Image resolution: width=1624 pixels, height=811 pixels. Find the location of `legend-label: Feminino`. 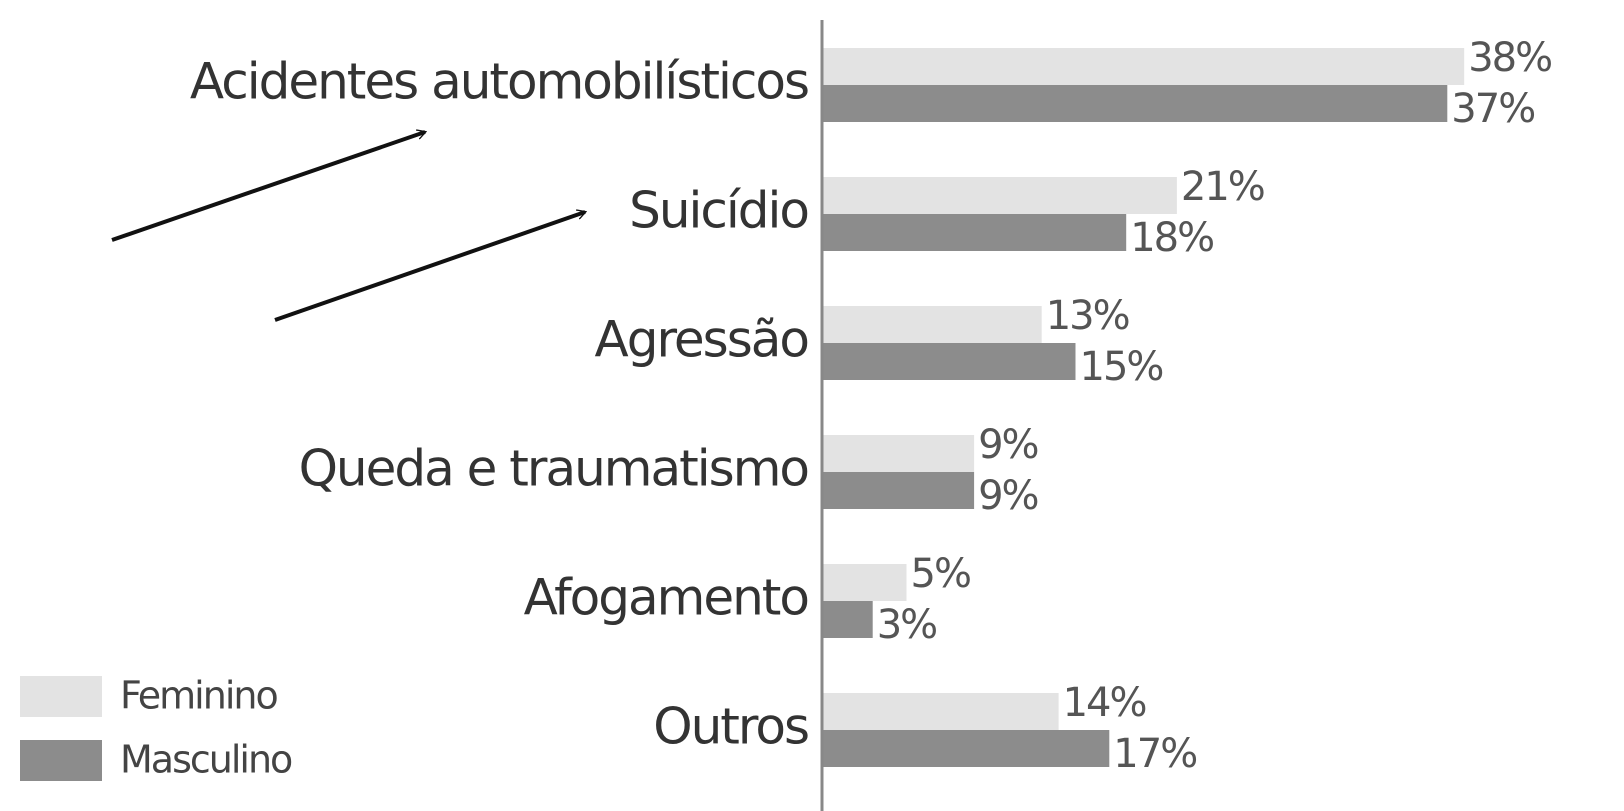

legend-label: Feminino is located at coordinates (198, 696).